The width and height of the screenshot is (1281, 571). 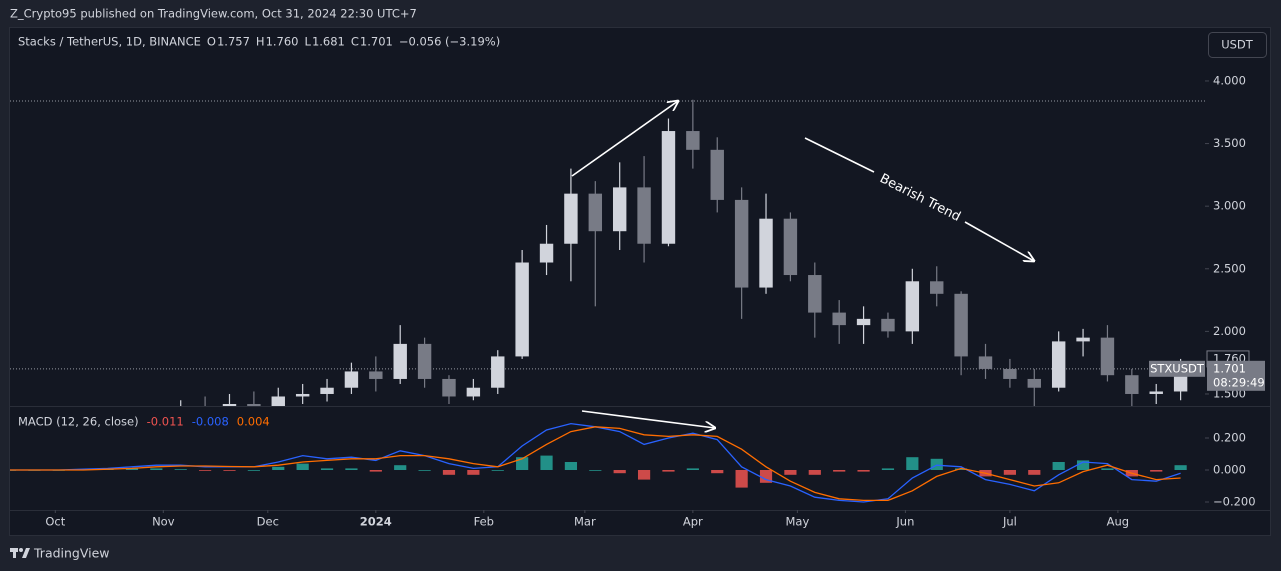 I want to click on macd-legend-value: -0.011, so click(x=165, y=422).